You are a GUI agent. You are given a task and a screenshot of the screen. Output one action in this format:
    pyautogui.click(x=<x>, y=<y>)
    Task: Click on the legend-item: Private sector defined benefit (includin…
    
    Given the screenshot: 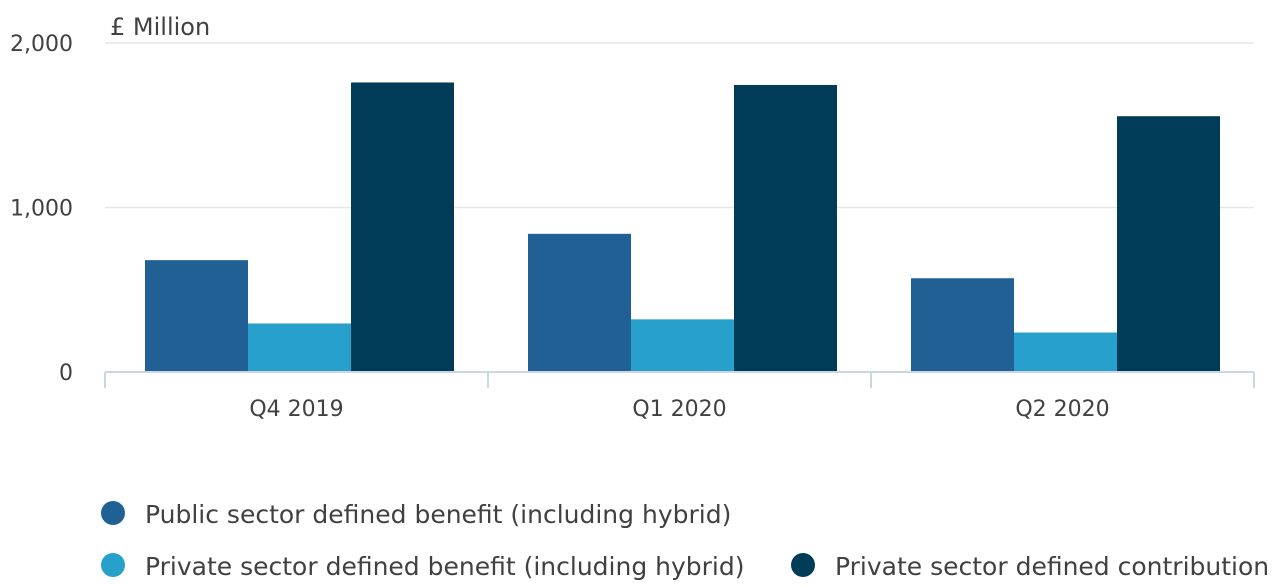 What is the action you would take?
    pyautogui.click(x=423, y=566)
    